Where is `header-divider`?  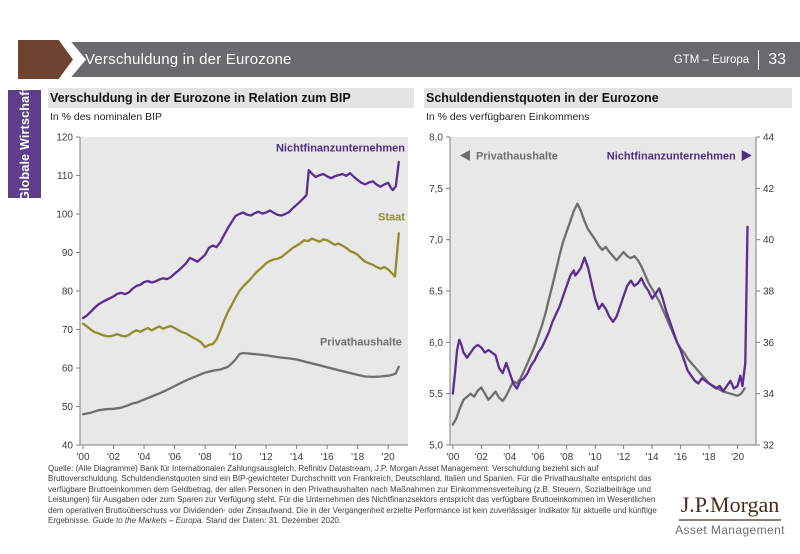 header-divider is located at coordinates (759, 59).